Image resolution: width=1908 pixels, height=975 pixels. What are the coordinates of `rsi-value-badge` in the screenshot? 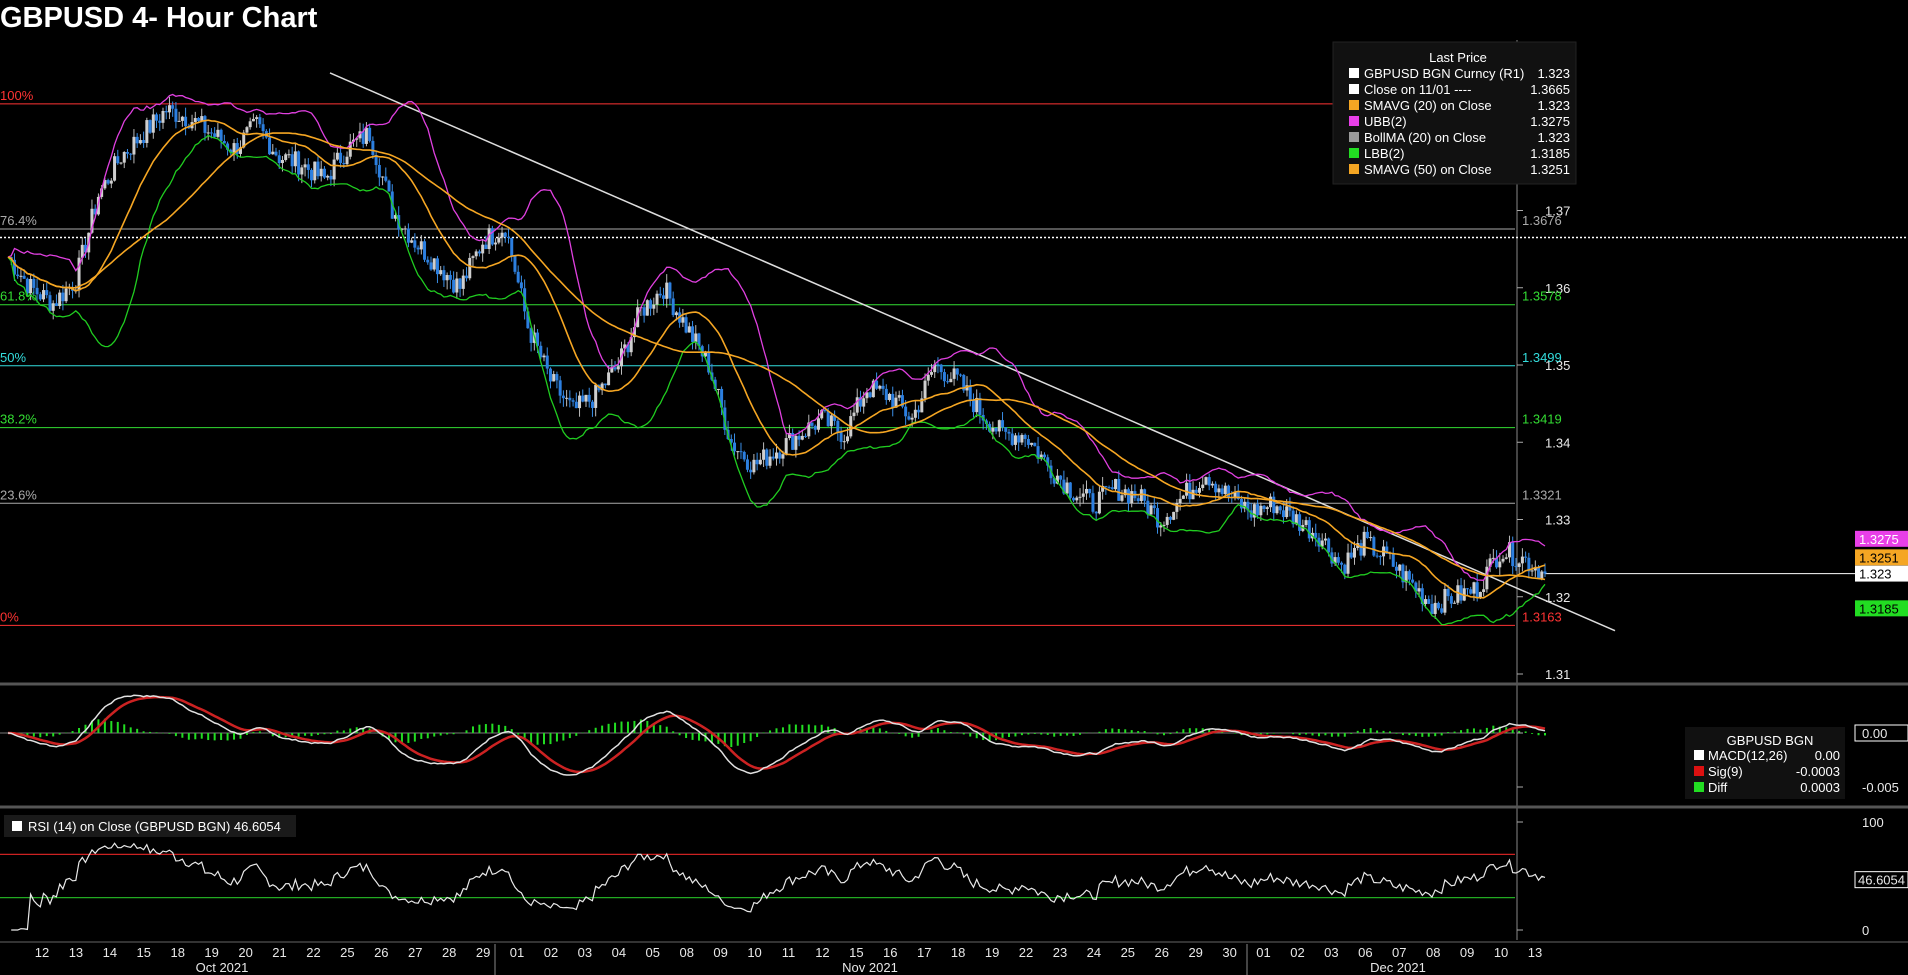 It's located at (1881, 880).